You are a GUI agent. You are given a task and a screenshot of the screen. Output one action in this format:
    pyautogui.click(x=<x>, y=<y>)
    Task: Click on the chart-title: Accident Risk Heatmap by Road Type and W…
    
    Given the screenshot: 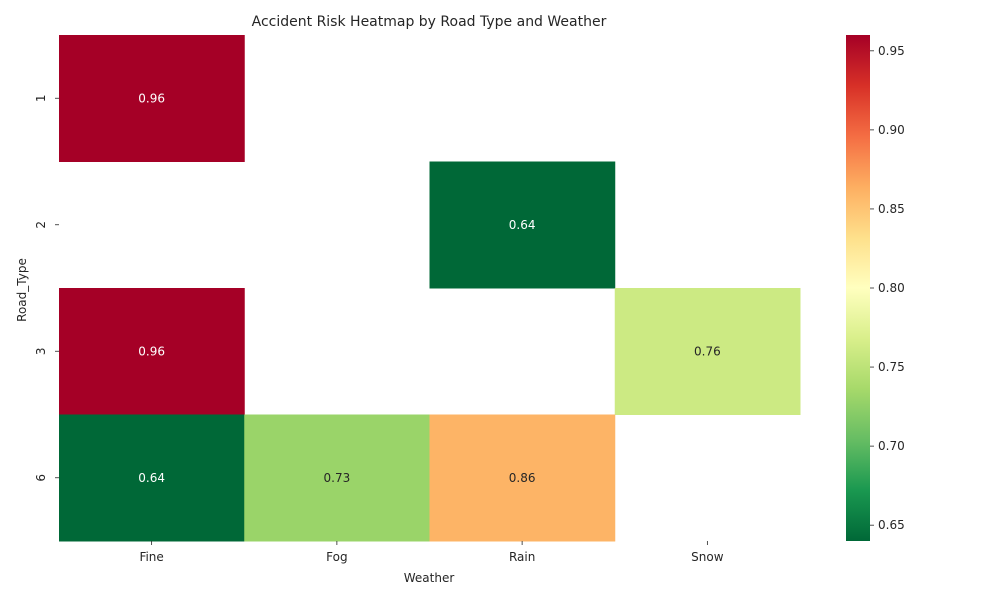 What is the action you would take?
    pyautogui.click(x=429, y=22)
    